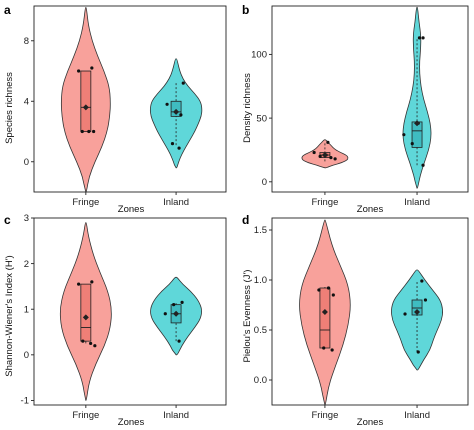  I want to click on panel-a-ylabel: Species richness, so click(9, 108).